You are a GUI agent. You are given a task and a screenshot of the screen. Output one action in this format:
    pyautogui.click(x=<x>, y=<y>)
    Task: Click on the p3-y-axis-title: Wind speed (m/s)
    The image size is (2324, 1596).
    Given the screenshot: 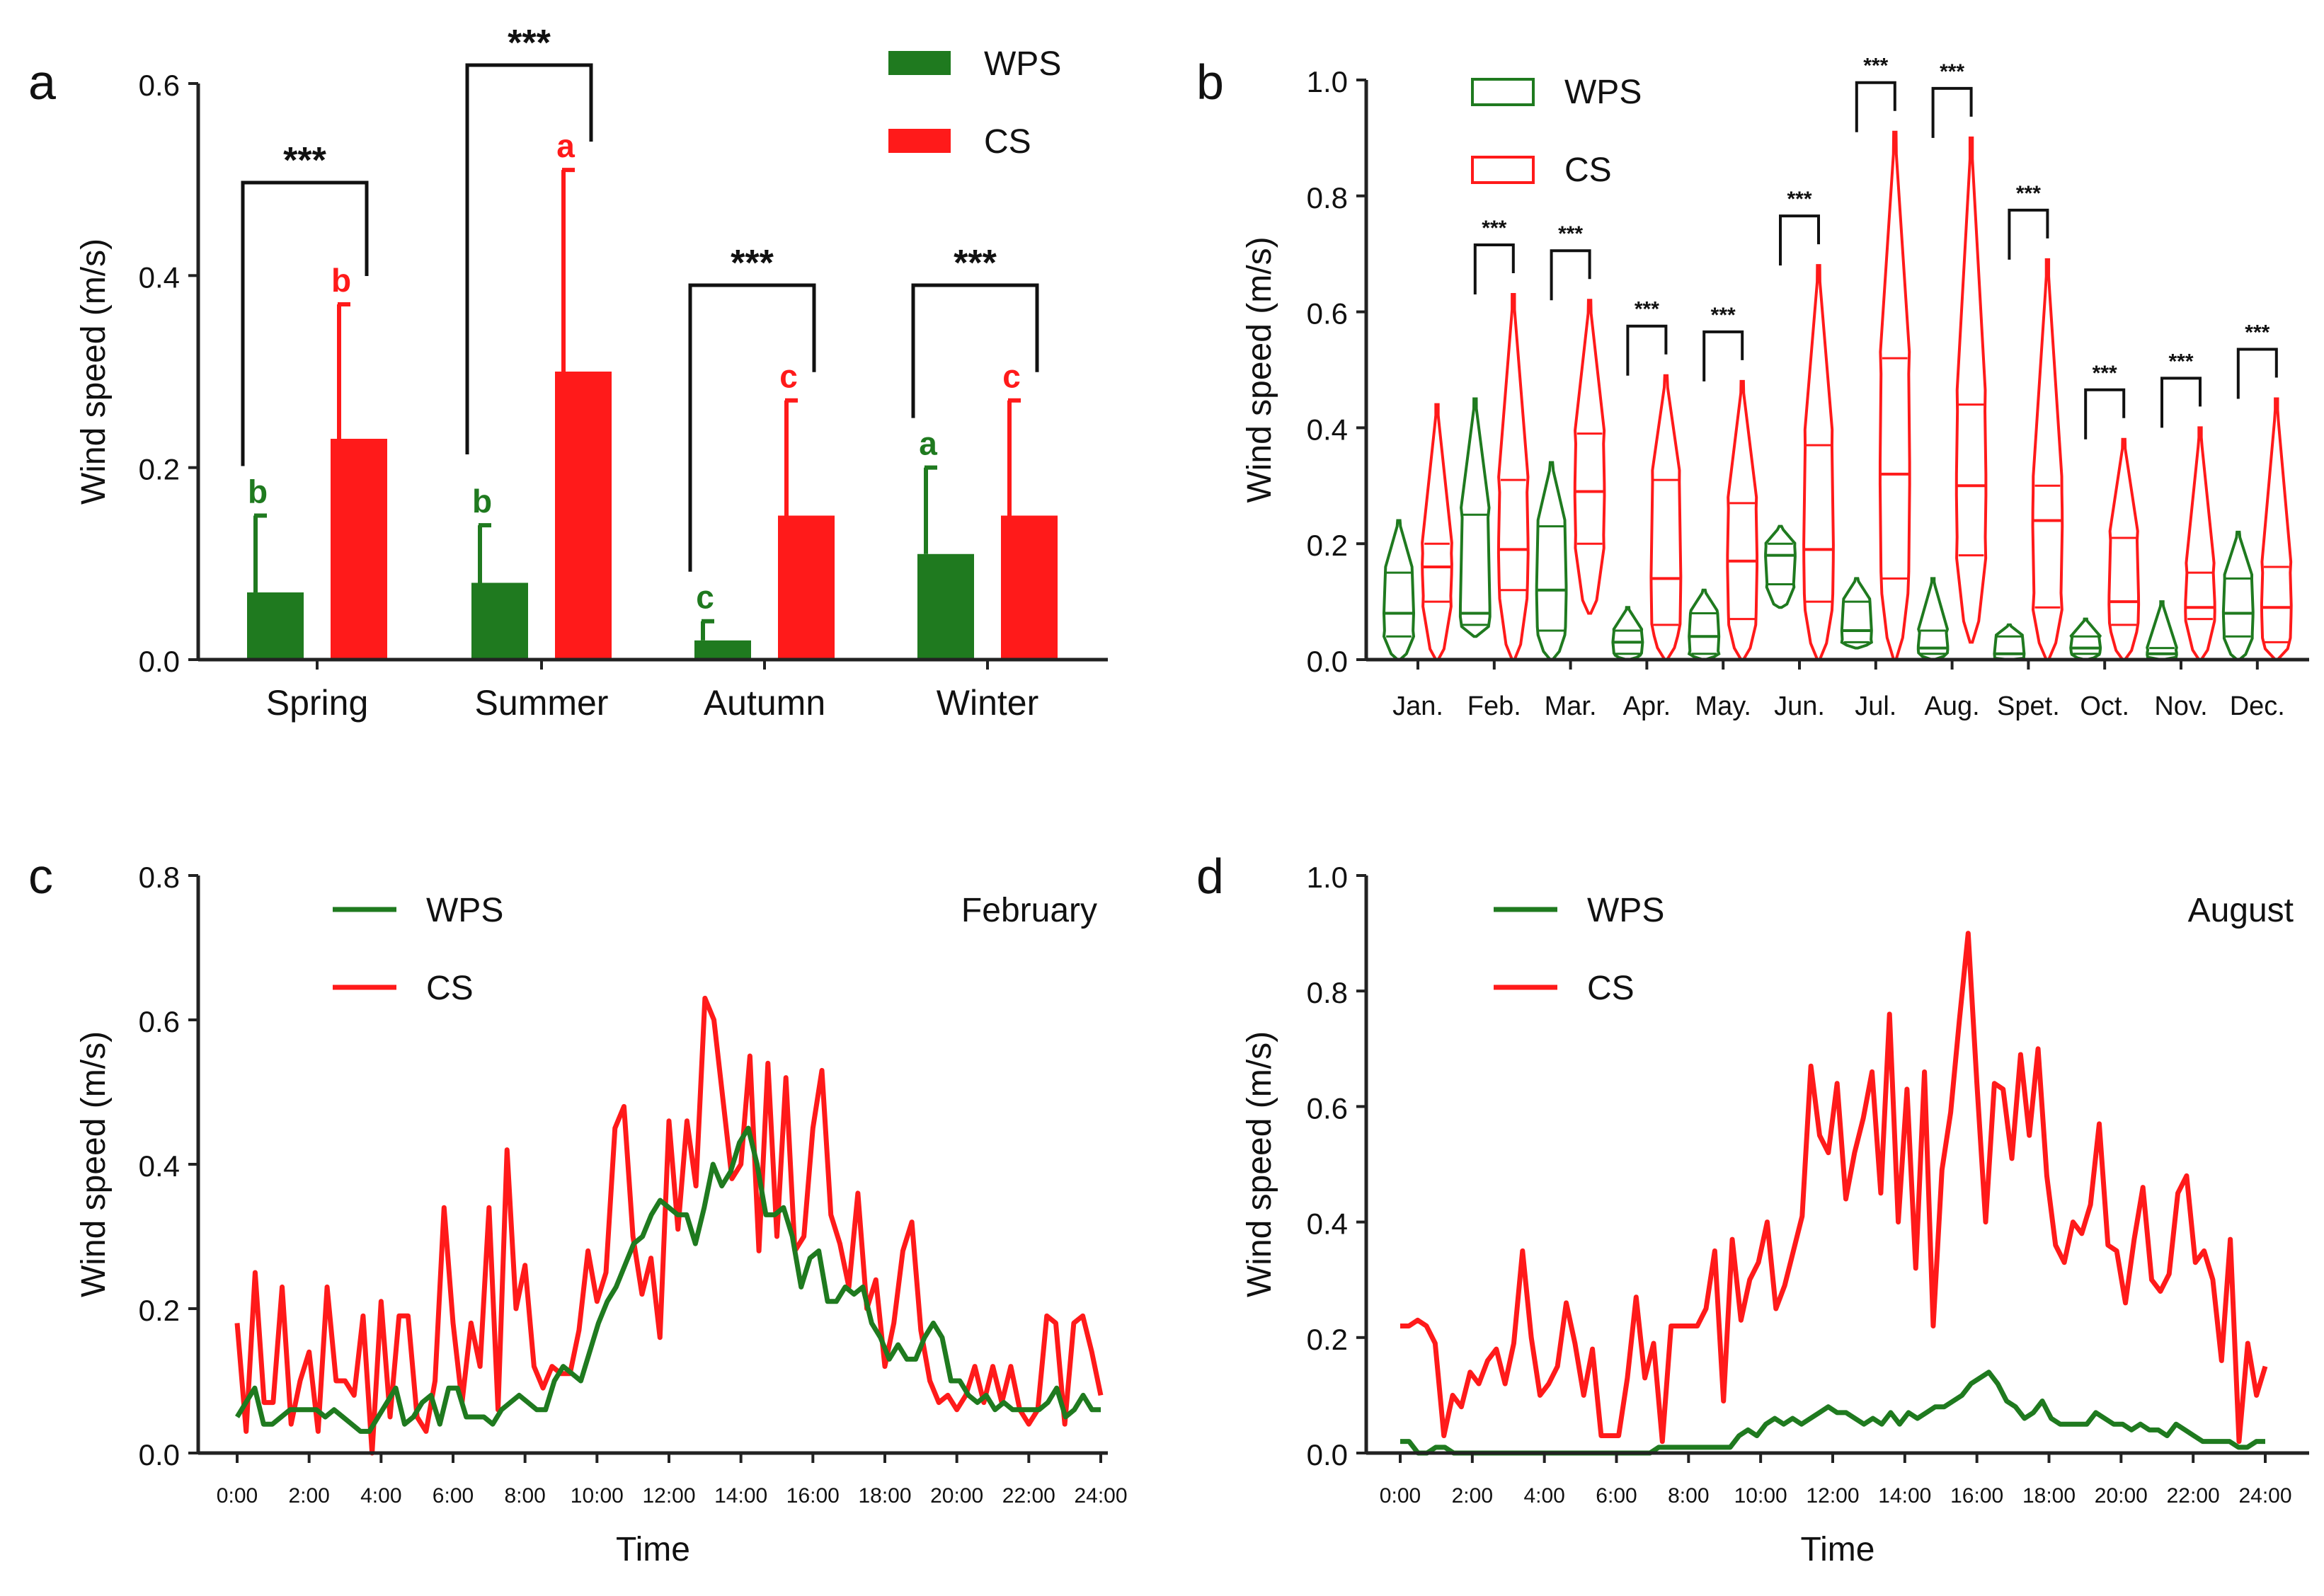 What is the action you would take?
    pyautogui.click(x=1259, y=1164)
    